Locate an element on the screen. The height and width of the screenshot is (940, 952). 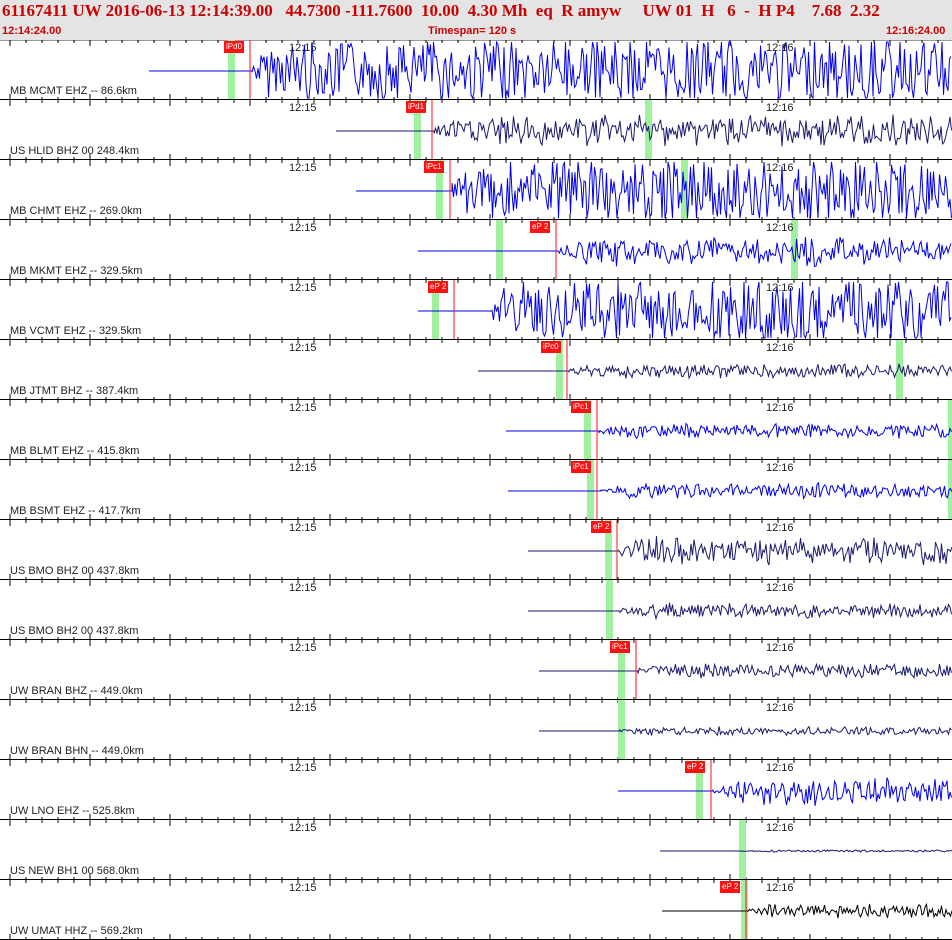
phase-pick-label: iPc0 is located at coordinates (551, 347).